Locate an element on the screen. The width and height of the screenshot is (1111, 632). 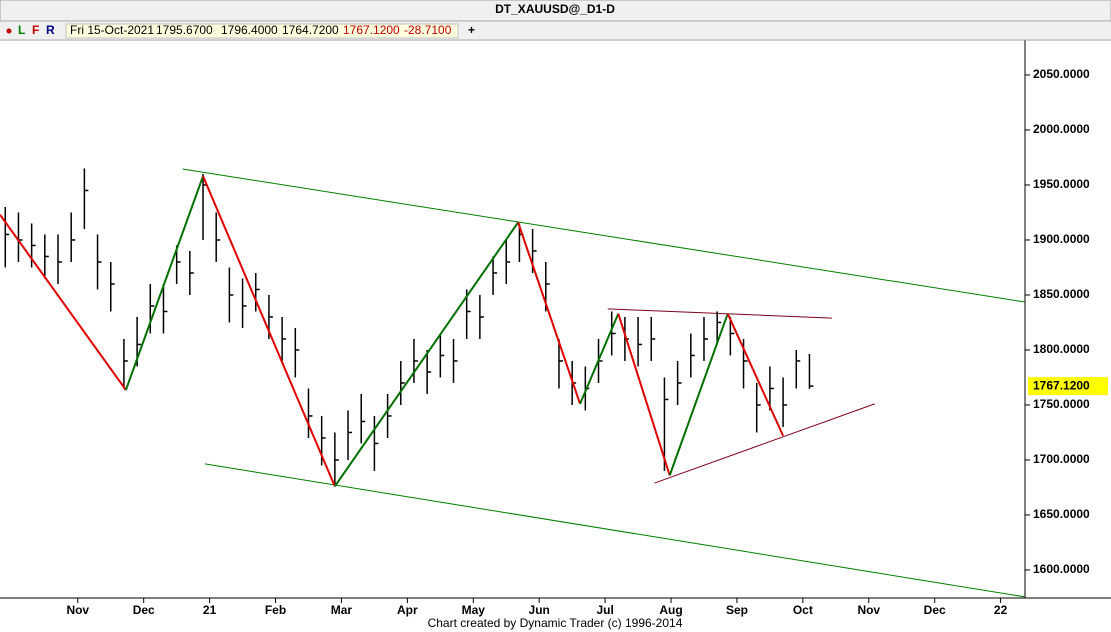
x-tick-label: 22 is located at coordinates (1001, 610).